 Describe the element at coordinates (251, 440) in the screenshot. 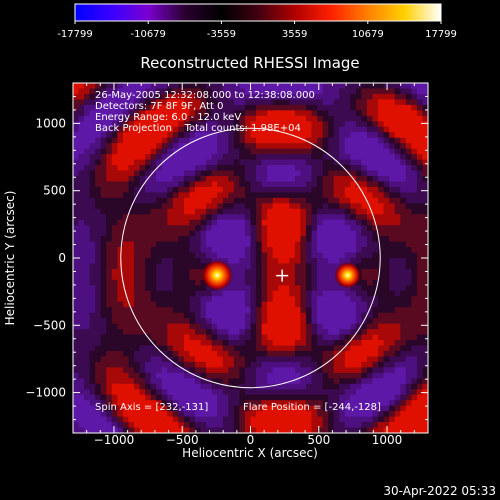

I see `x-tick-label: 0` at that location.